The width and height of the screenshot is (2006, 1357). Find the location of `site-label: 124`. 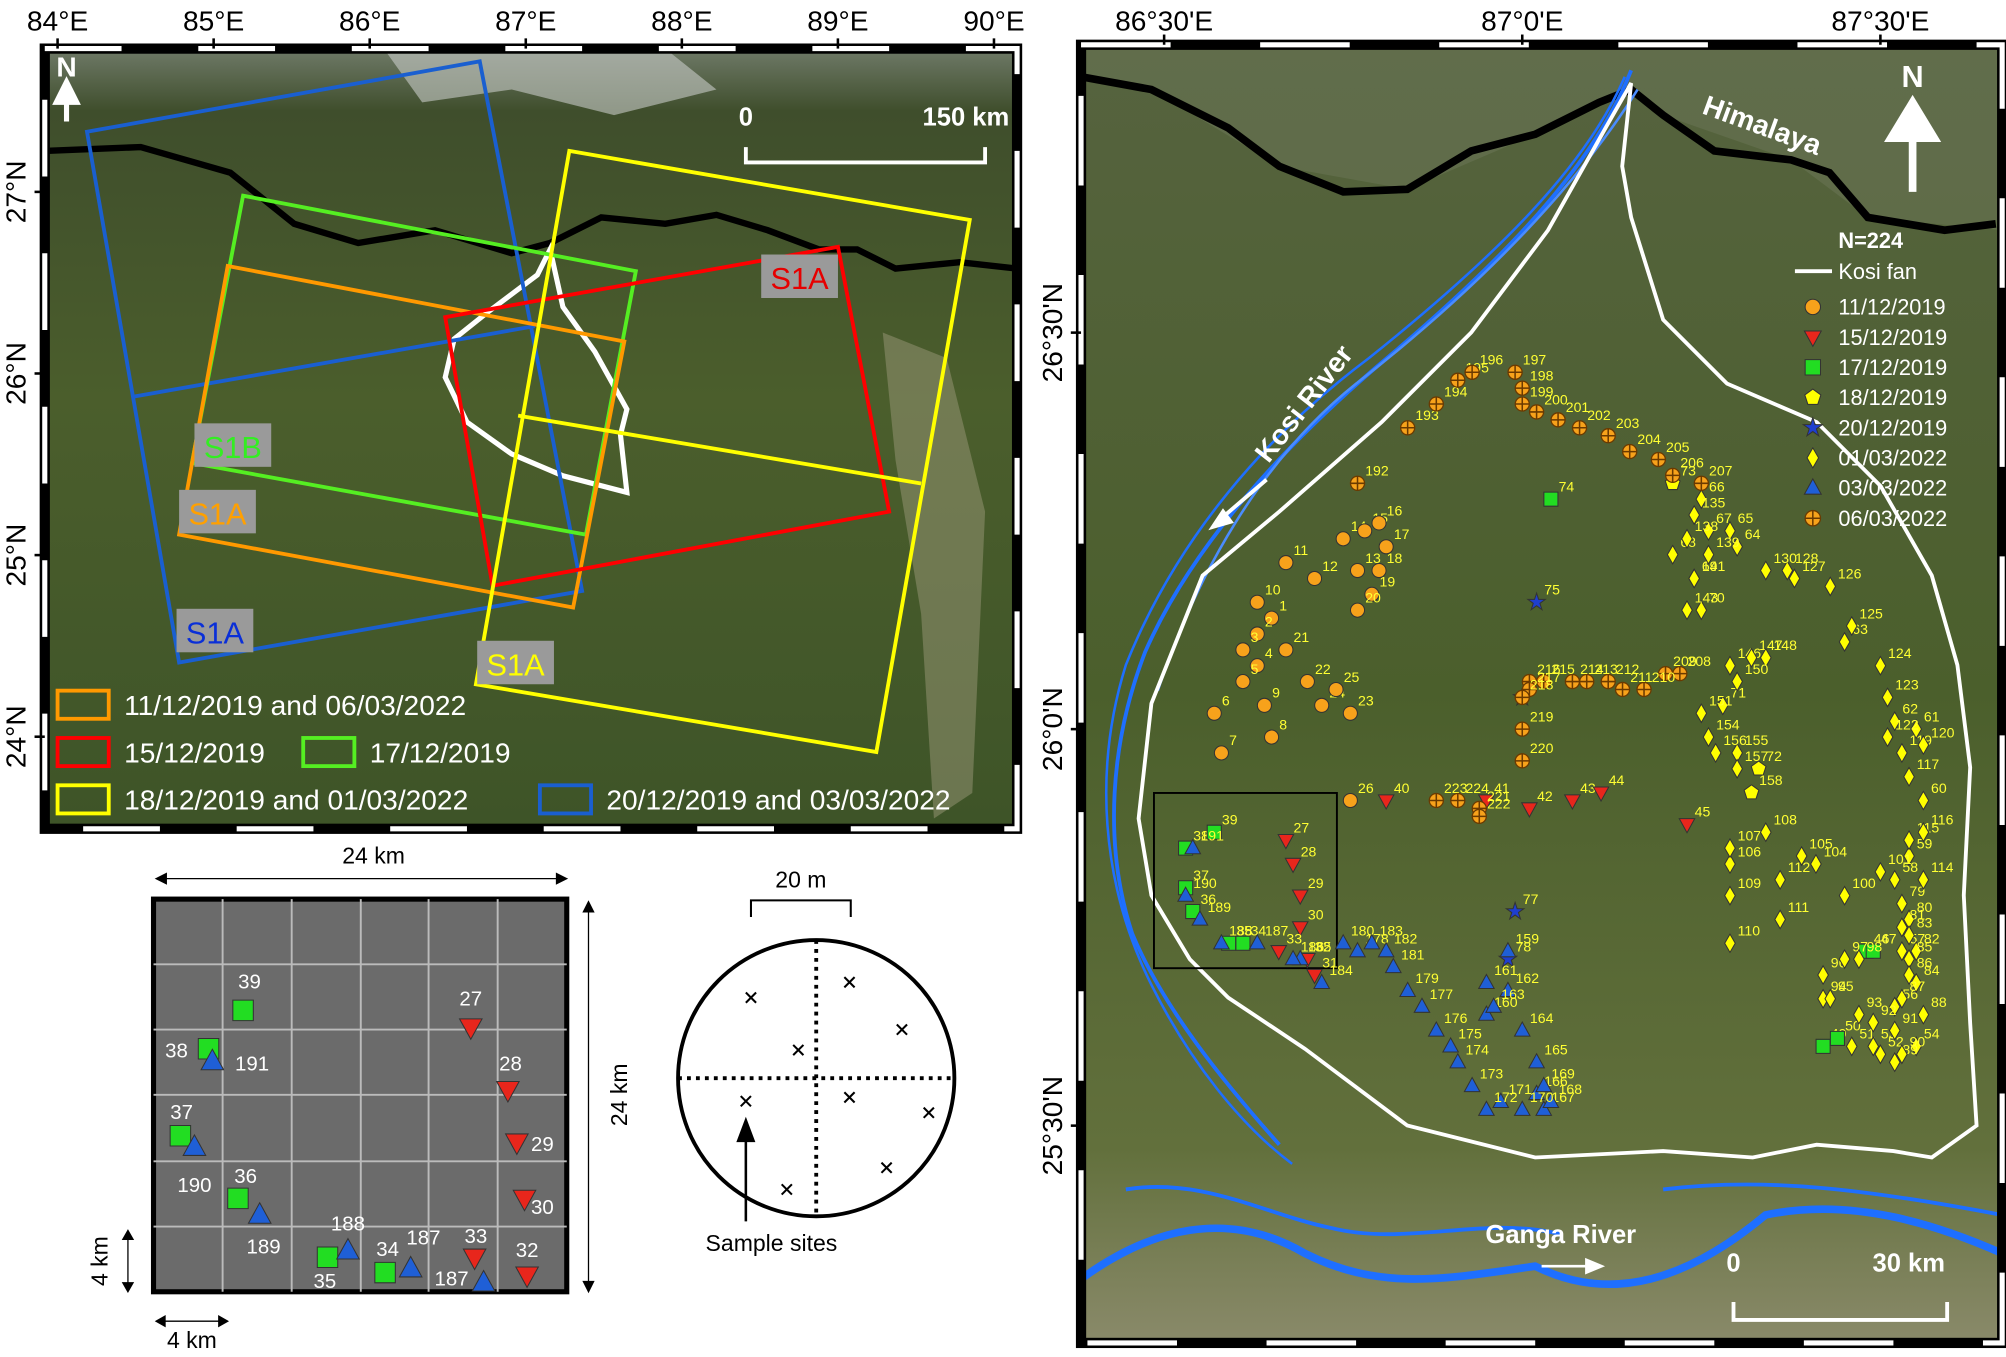

site-label: 124 is located at coordinates (1900, 653).